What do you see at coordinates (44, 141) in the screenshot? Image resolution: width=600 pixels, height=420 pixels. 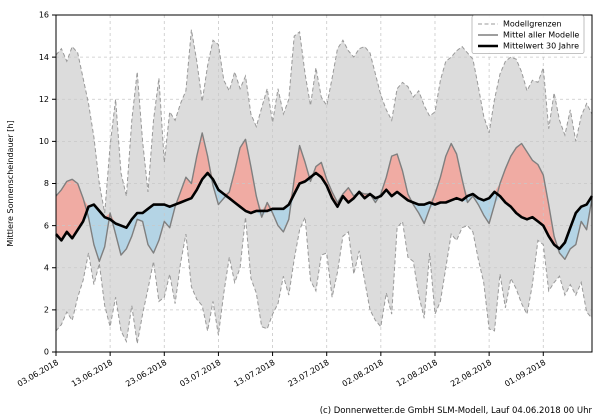 I see `y-tick-label: 10` at bounding box center [44, 141].